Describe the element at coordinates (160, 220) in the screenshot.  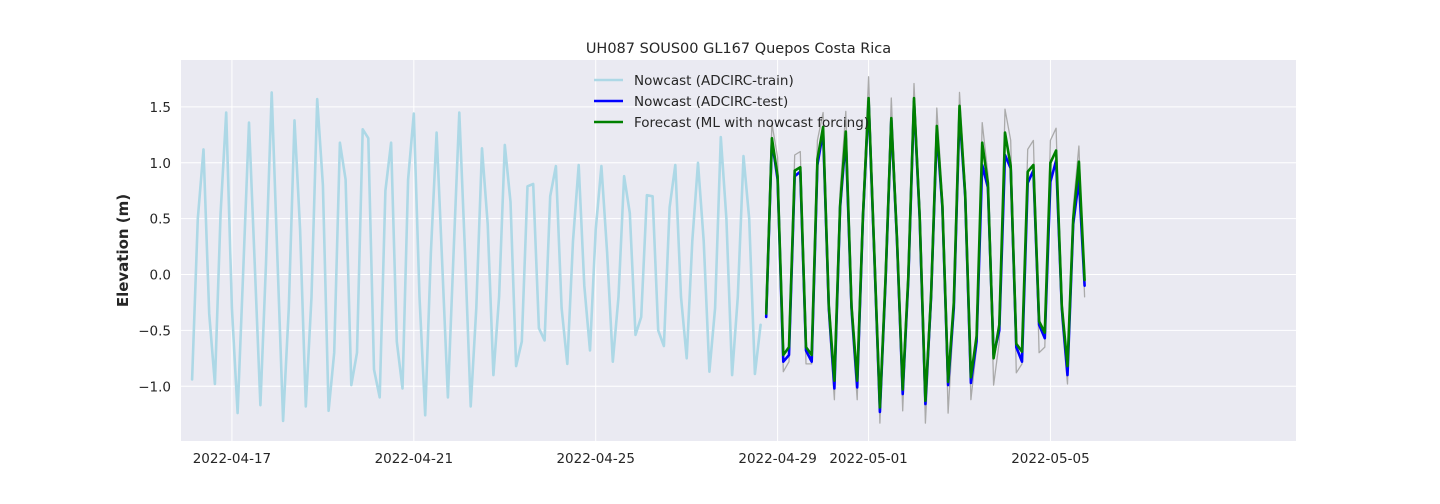
I see `y-tick-label: 0.5` at that location.